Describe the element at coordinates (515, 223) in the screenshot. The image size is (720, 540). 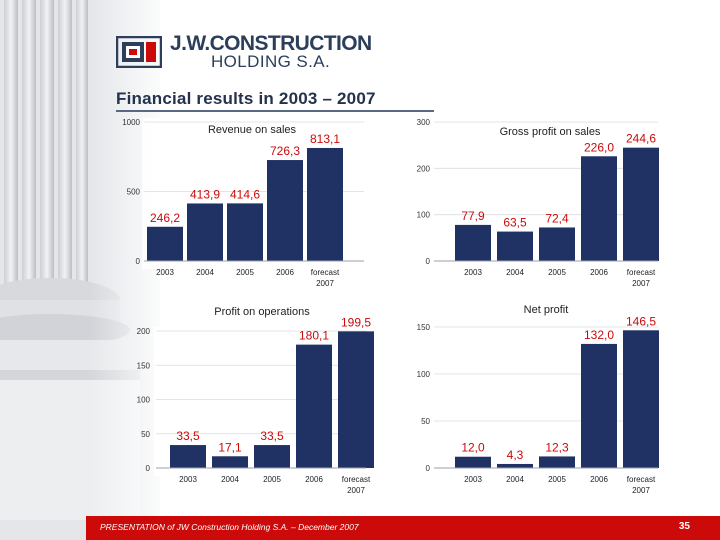
I see `bar-value-label: 63,5` at that location.